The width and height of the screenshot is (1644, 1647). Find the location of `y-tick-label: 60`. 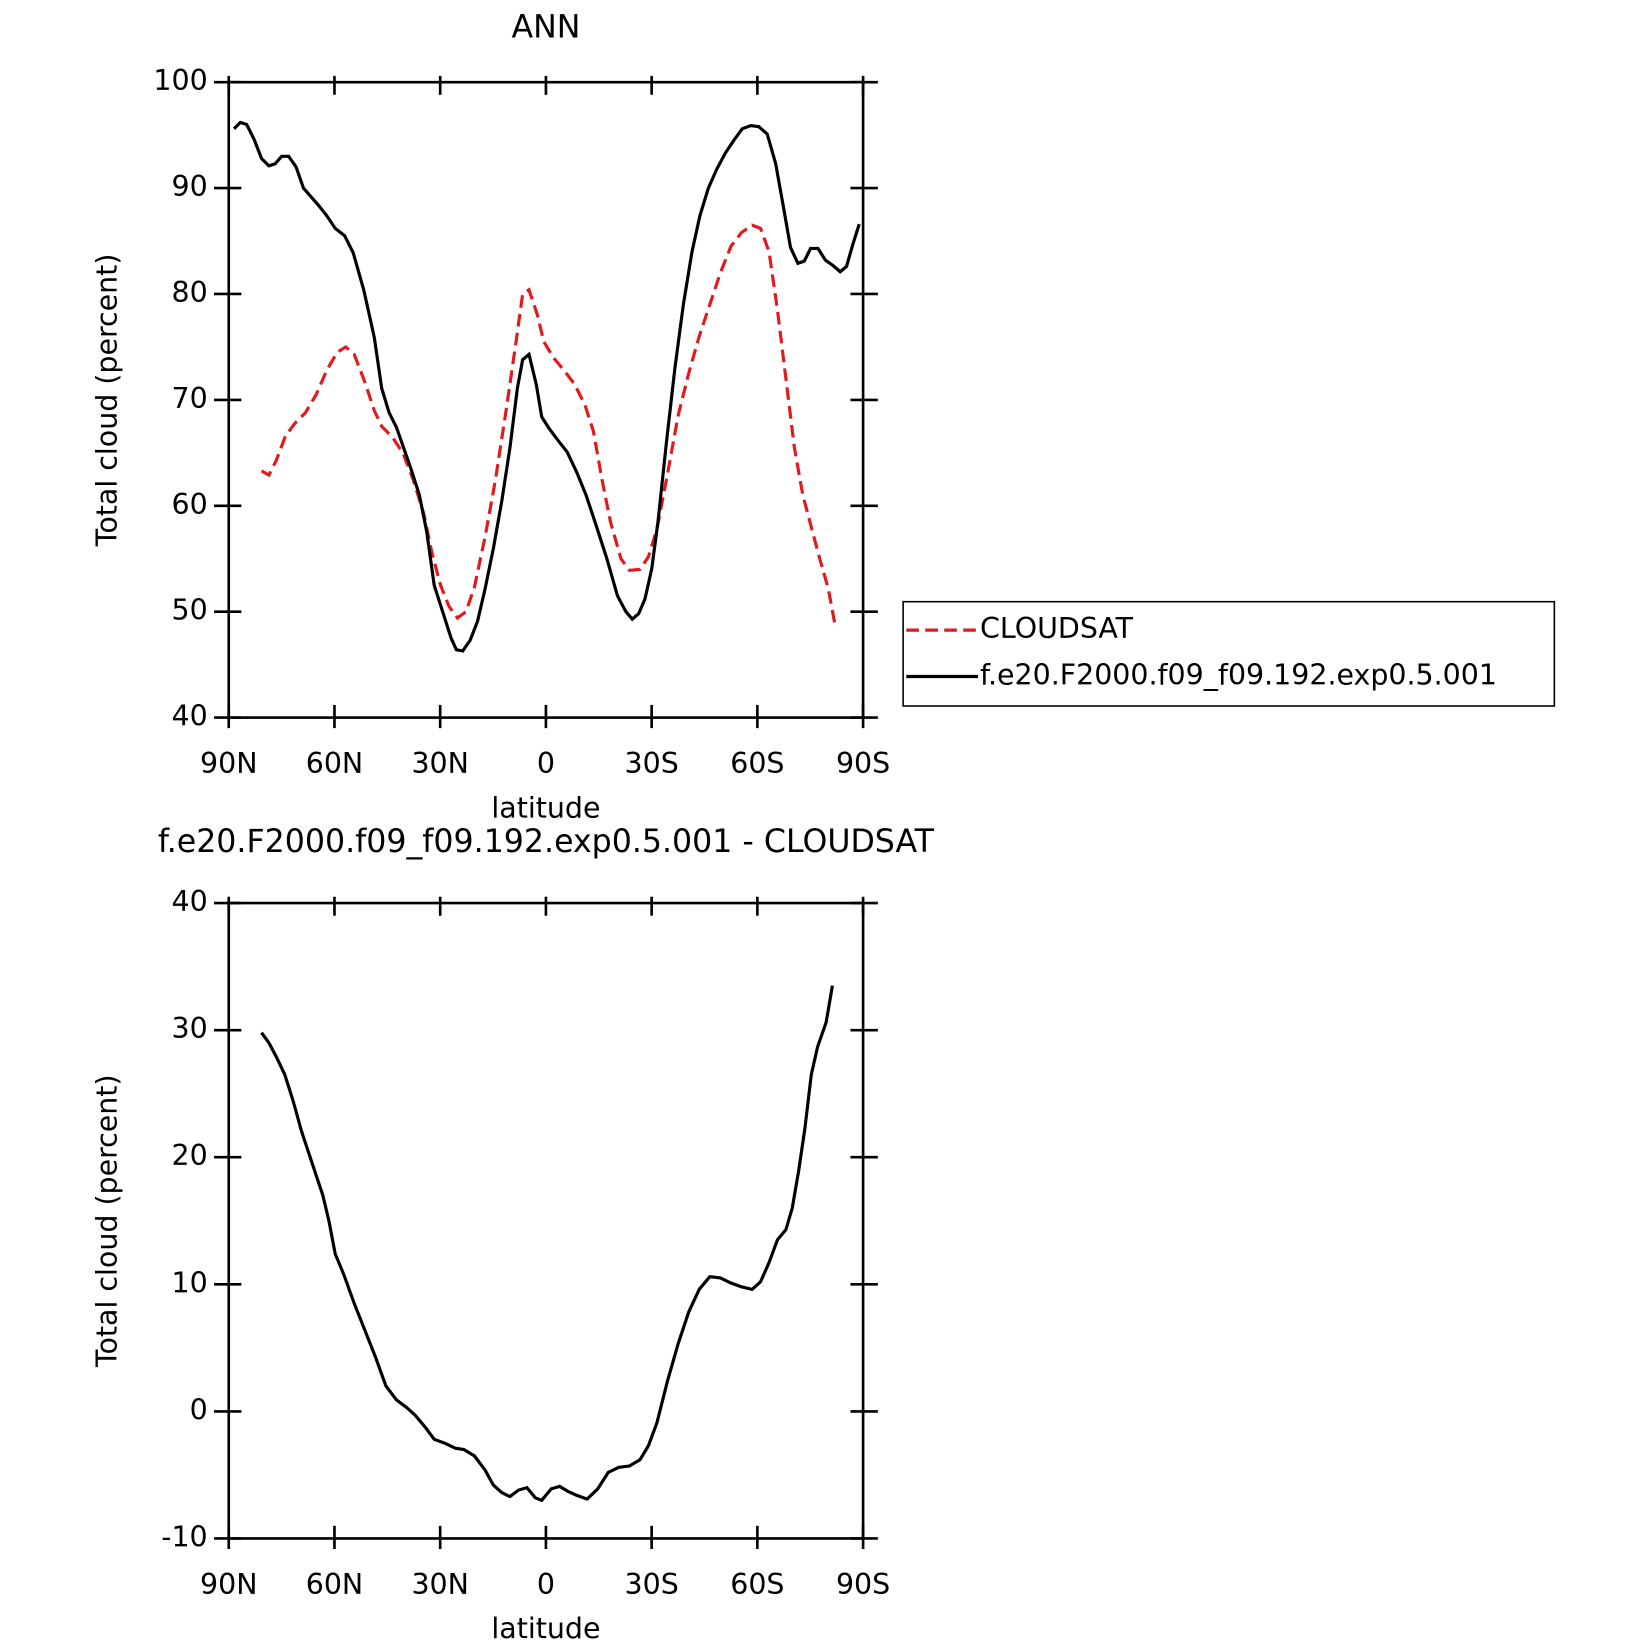

y-tick-label: 60 is located at coordinates (189, 504).